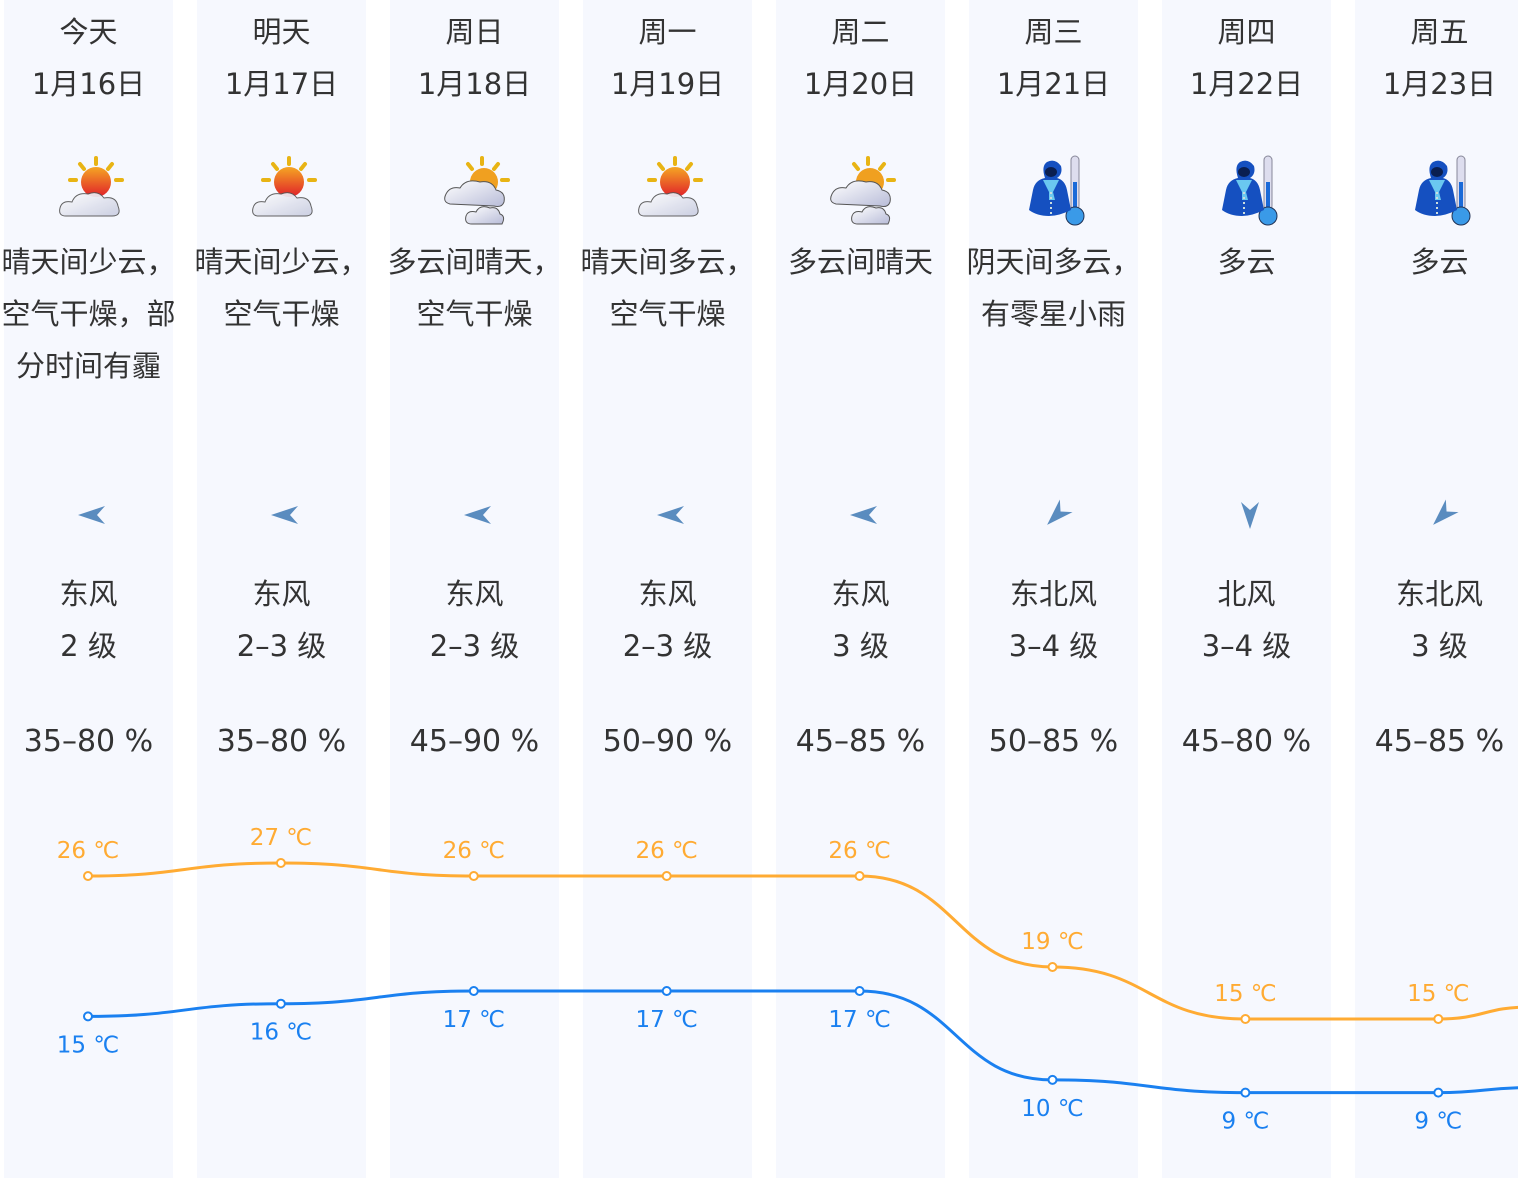  I want to click on day-column: 周日 1月18日 多云间晴天，空气干燥 东风 2–3 级 45–90 %, so click(474, 589).